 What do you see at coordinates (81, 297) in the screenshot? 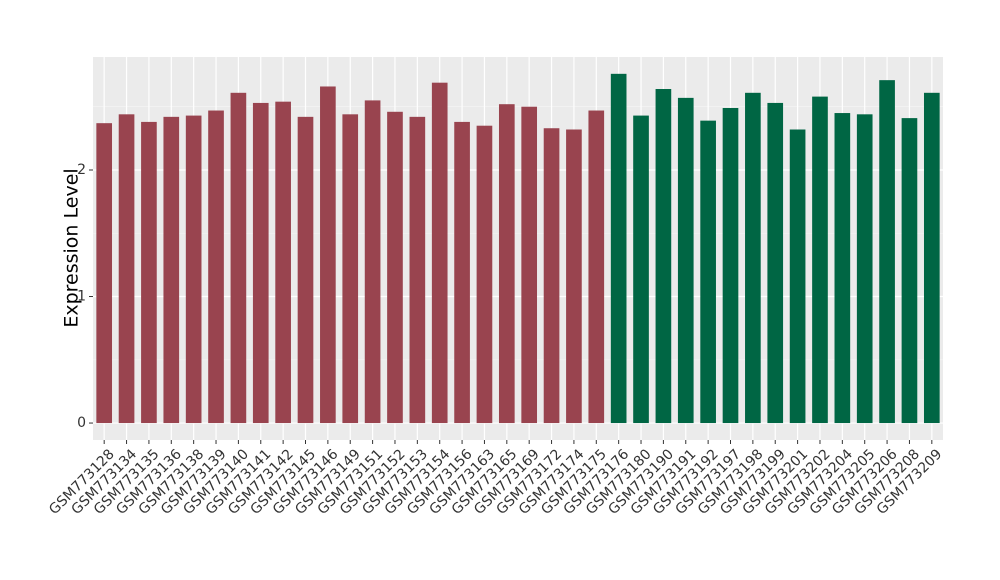
I see `y-tick-label: 1` at bounding box center [81, 297].